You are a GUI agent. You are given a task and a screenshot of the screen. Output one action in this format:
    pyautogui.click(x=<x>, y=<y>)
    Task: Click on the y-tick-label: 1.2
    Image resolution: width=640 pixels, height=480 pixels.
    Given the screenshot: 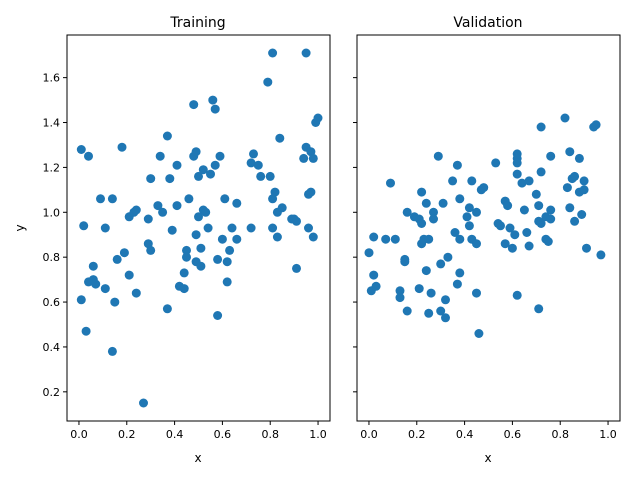 What is the action you would take?
    pyautogui.click(x=52, y=167)
    